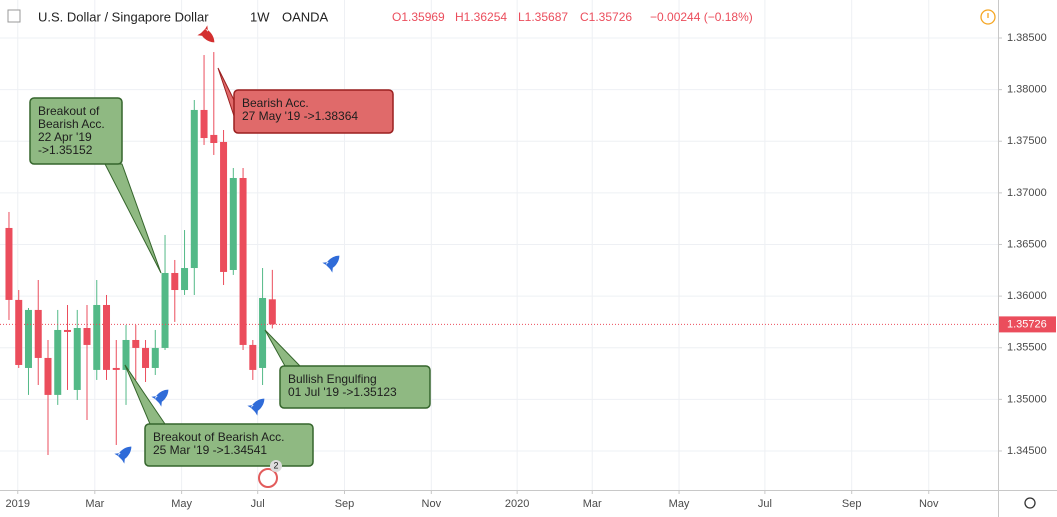  I want to click on annotation: Bearish Acc.27 May '19 ->1.38364, so click(305, 100).